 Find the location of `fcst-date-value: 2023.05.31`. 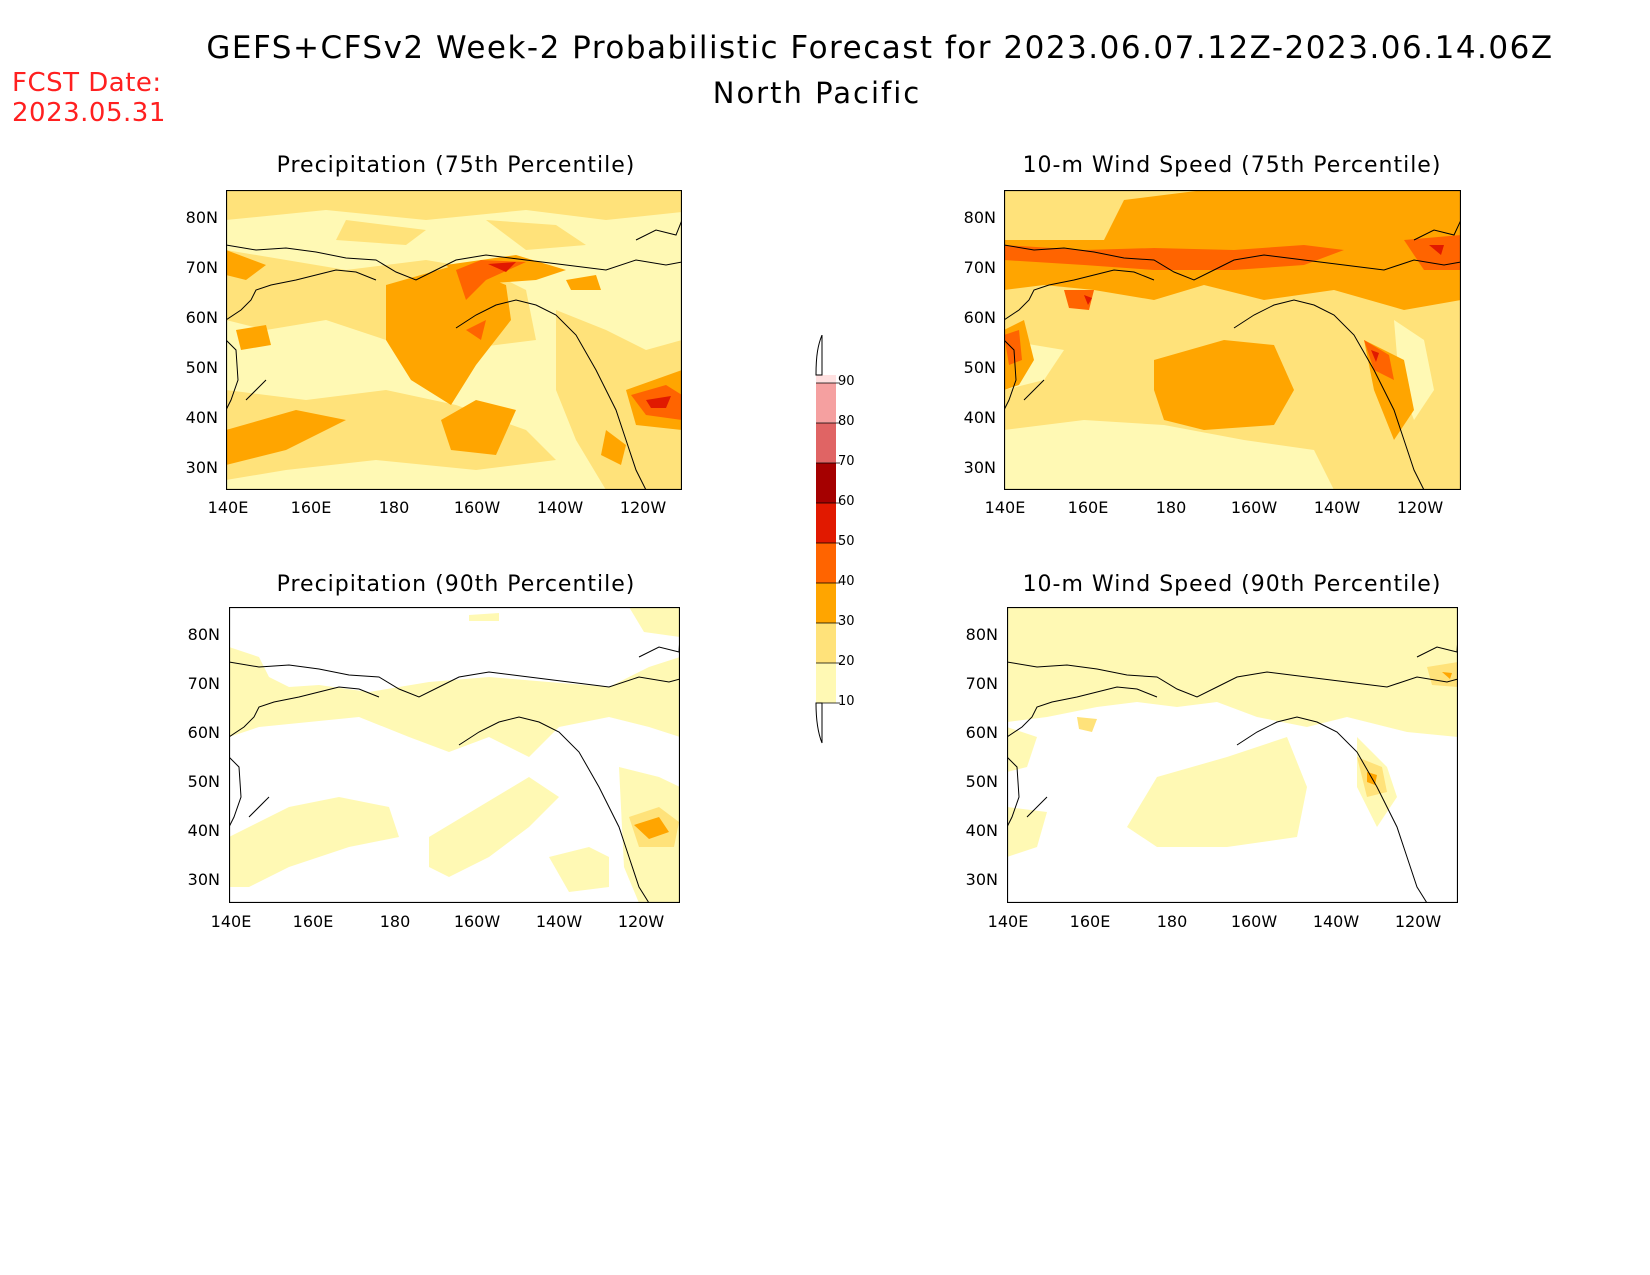

fcst-date-value: 2023.05.31 is located at coordinates (89, 113).